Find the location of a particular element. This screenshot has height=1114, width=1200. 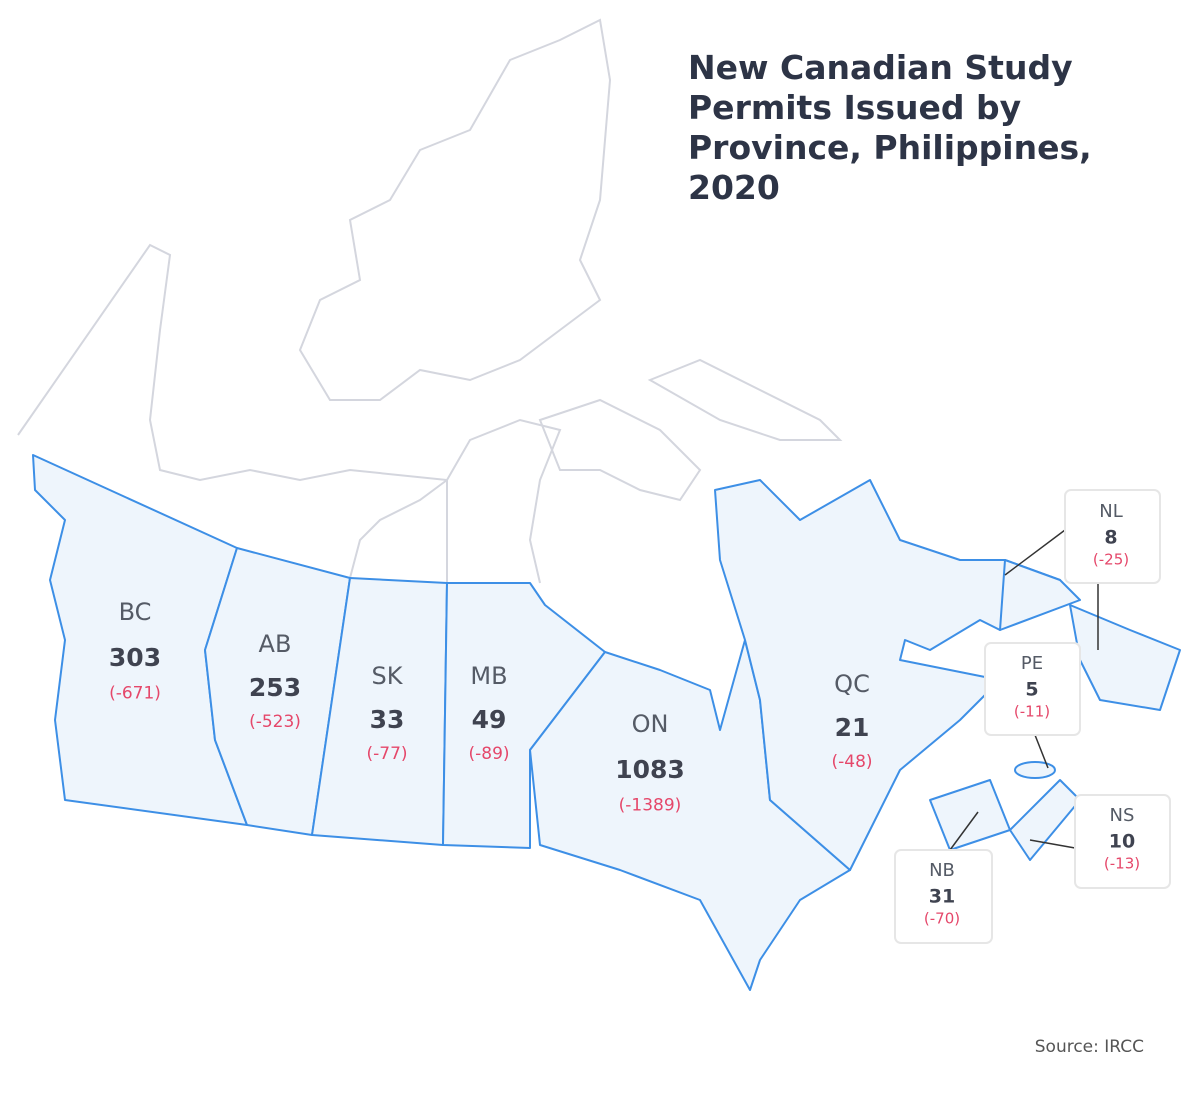

province-value: 31 is located at coordinates (942, 897).